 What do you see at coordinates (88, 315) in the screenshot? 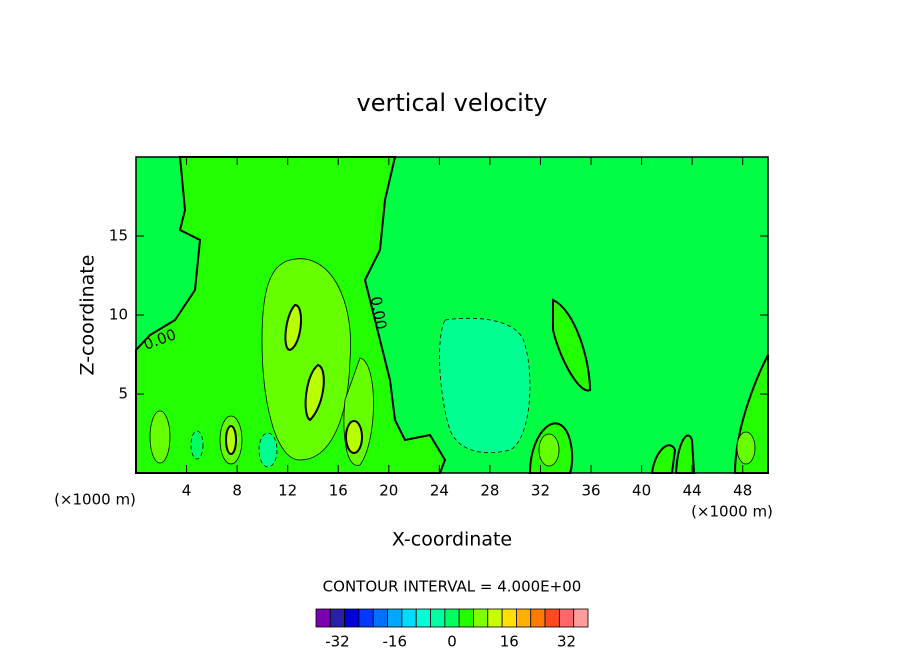
I see `y-axis-label: Z-coordinate` at bounding box center [88, 315].